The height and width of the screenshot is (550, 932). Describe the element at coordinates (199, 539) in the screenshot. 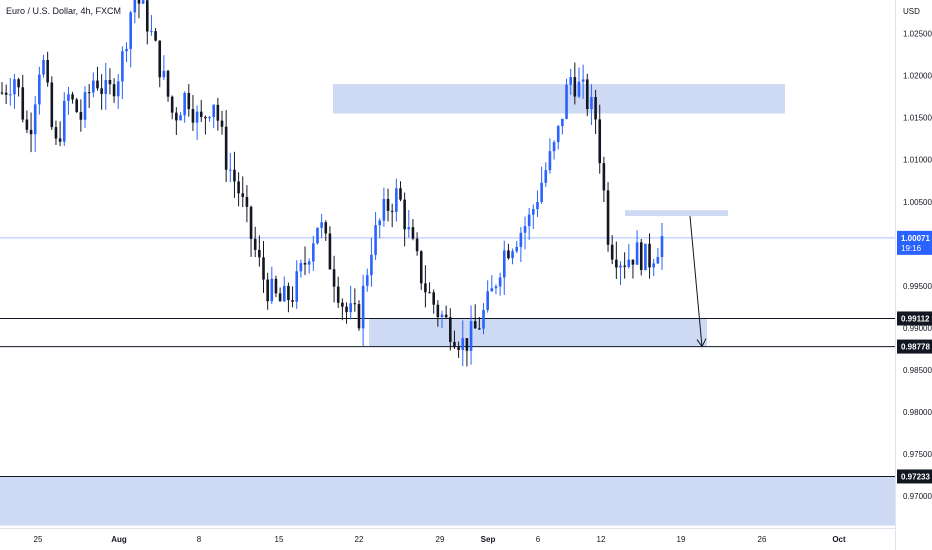

I see `time-tick: 8` at that location.